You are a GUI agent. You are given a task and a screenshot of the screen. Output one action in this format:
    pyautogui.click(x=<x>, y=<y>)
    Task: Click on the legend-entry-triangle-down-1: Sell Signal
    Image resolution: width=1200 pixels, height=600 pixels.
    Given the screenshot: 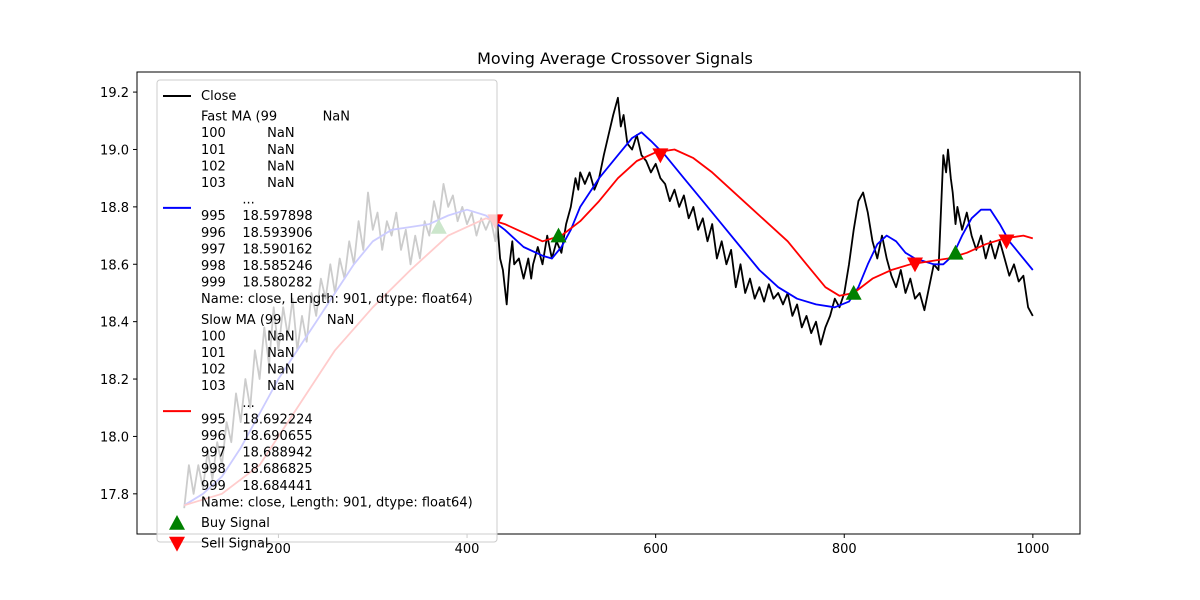 What is the action you would take?
    pyautogui.click(x=219, y=544)
    